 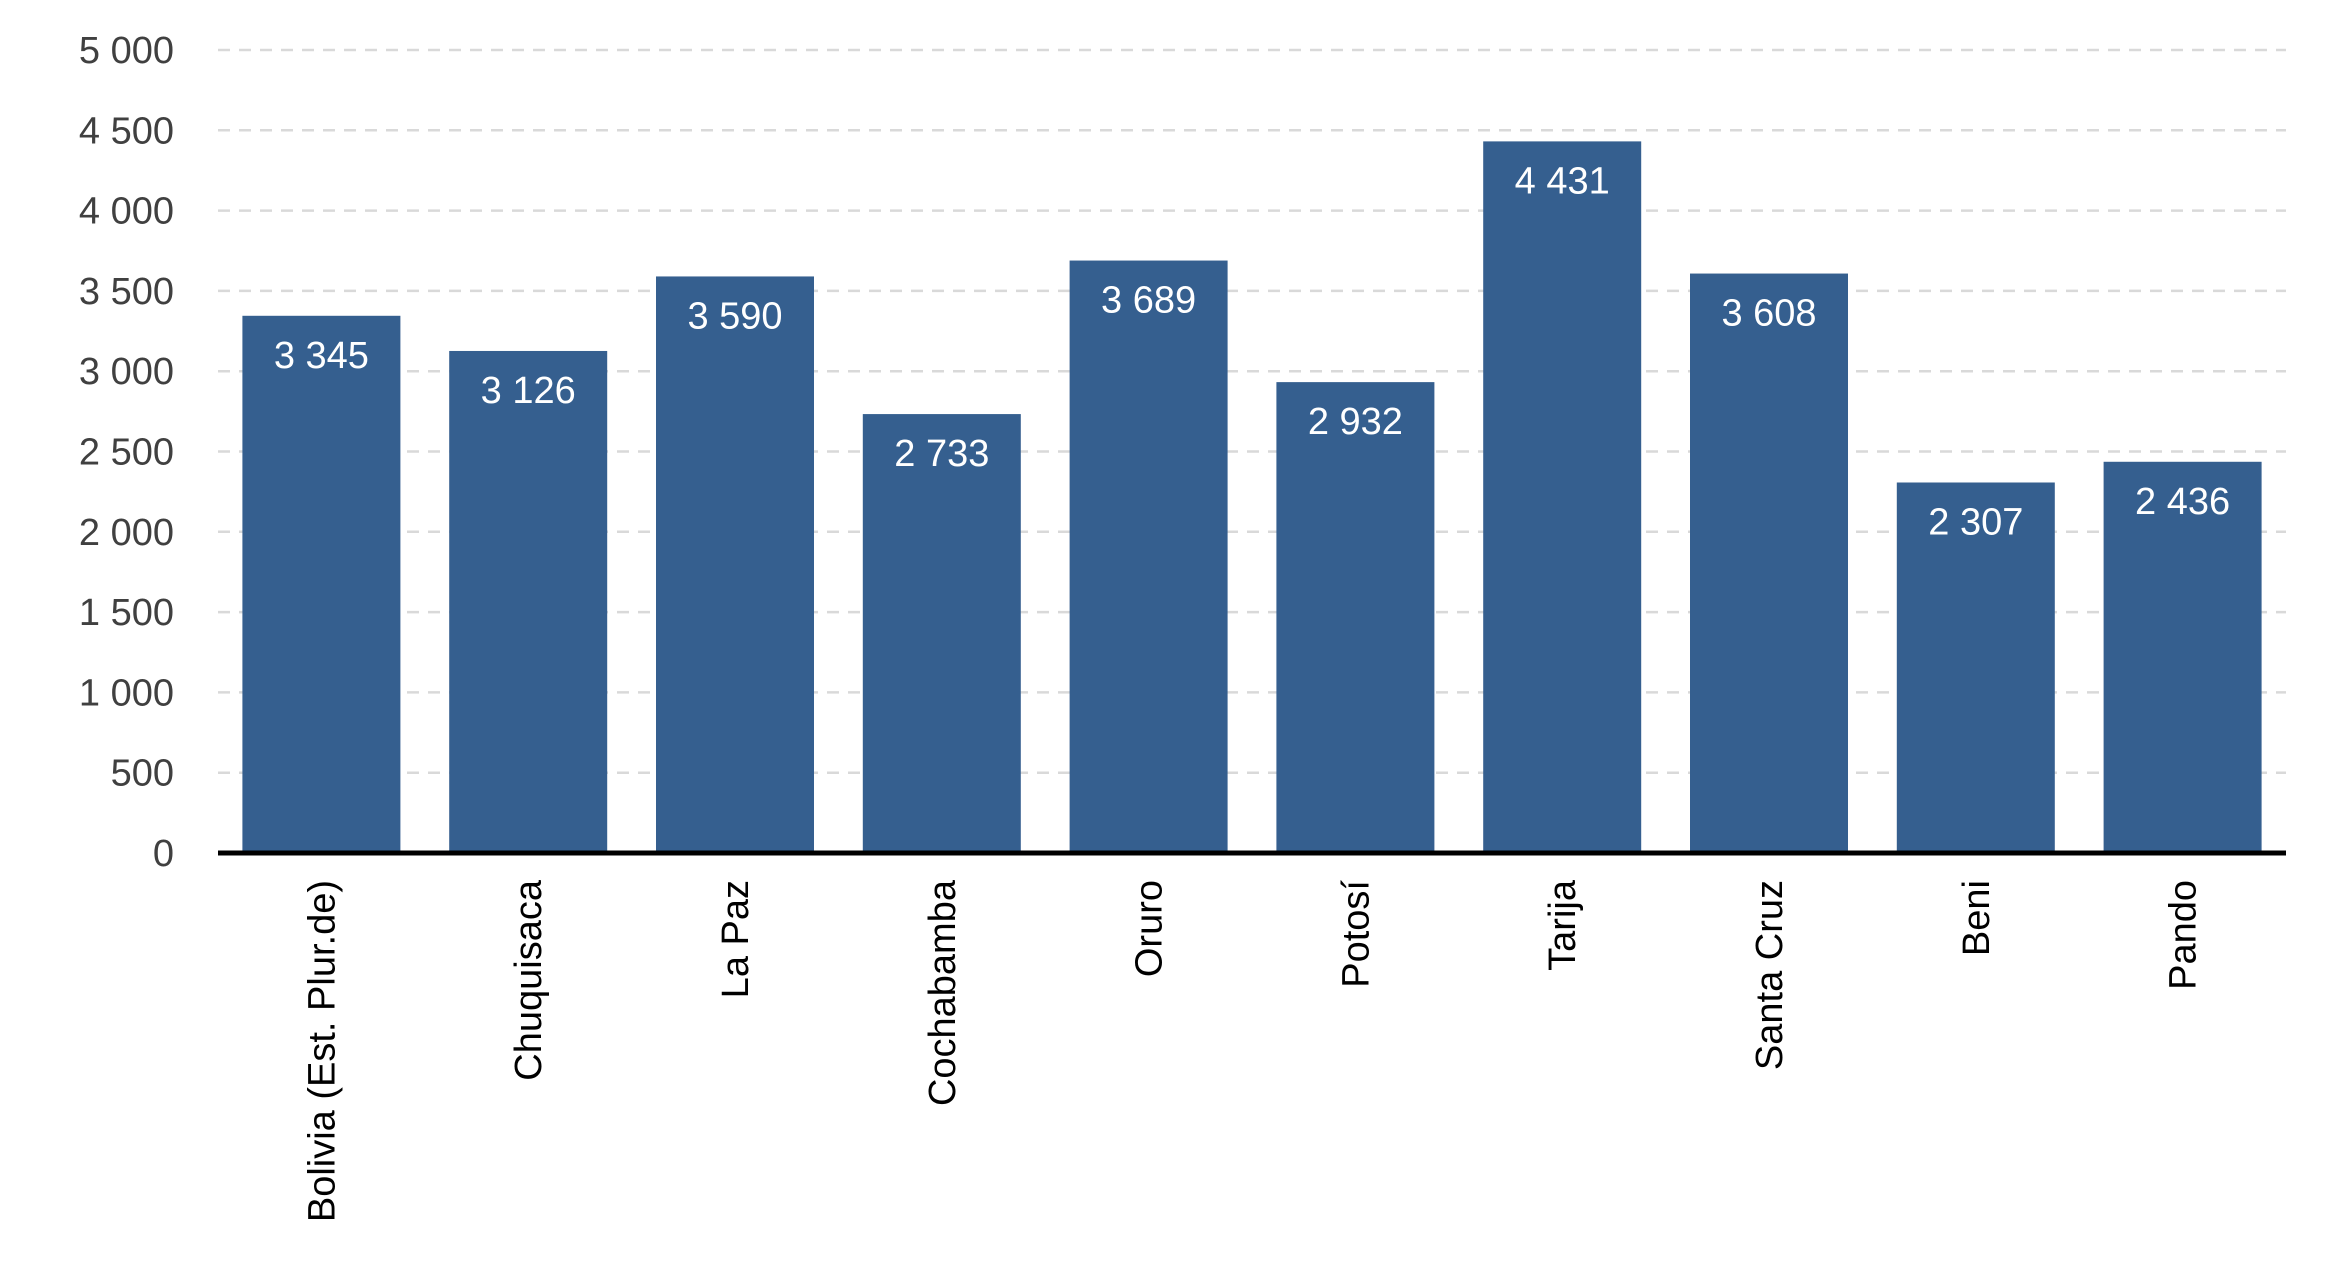 I want to click on category-label: Cochabamba, so click(x=943, y=992).